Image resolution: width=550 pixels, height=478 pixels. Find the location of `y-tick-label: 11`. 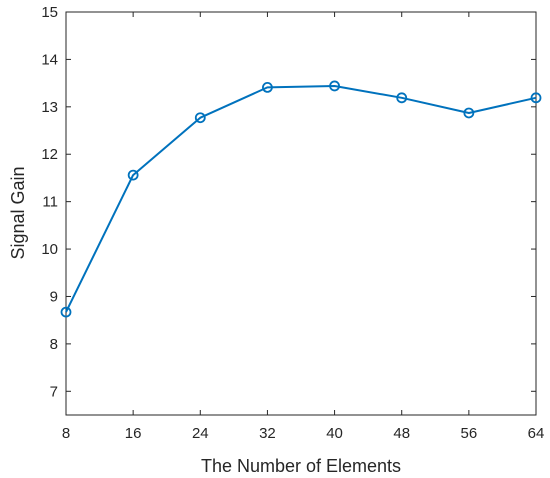

y-tick-label: 11 is located at coordinates (50, 202).